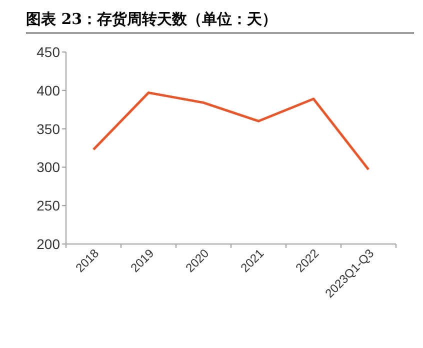  I want to click on y-tick-label: 200, so click(48, 244).